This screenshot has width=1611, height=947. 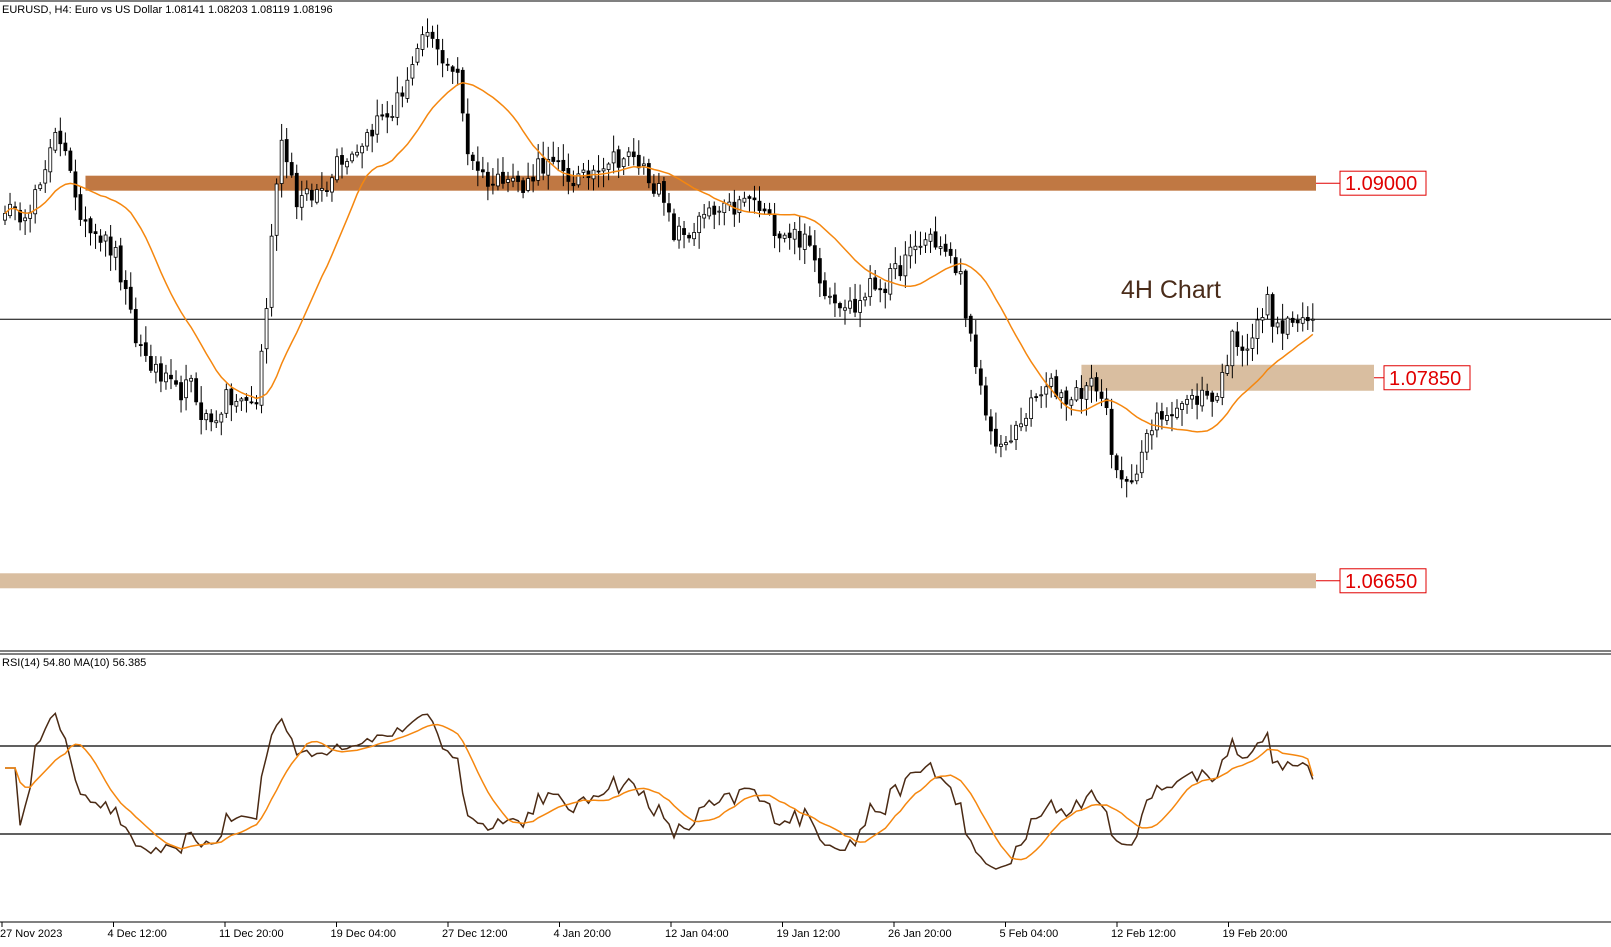 I want to click on time-tick-label: 12 Jan 04:00, so click(x=697, y=934).